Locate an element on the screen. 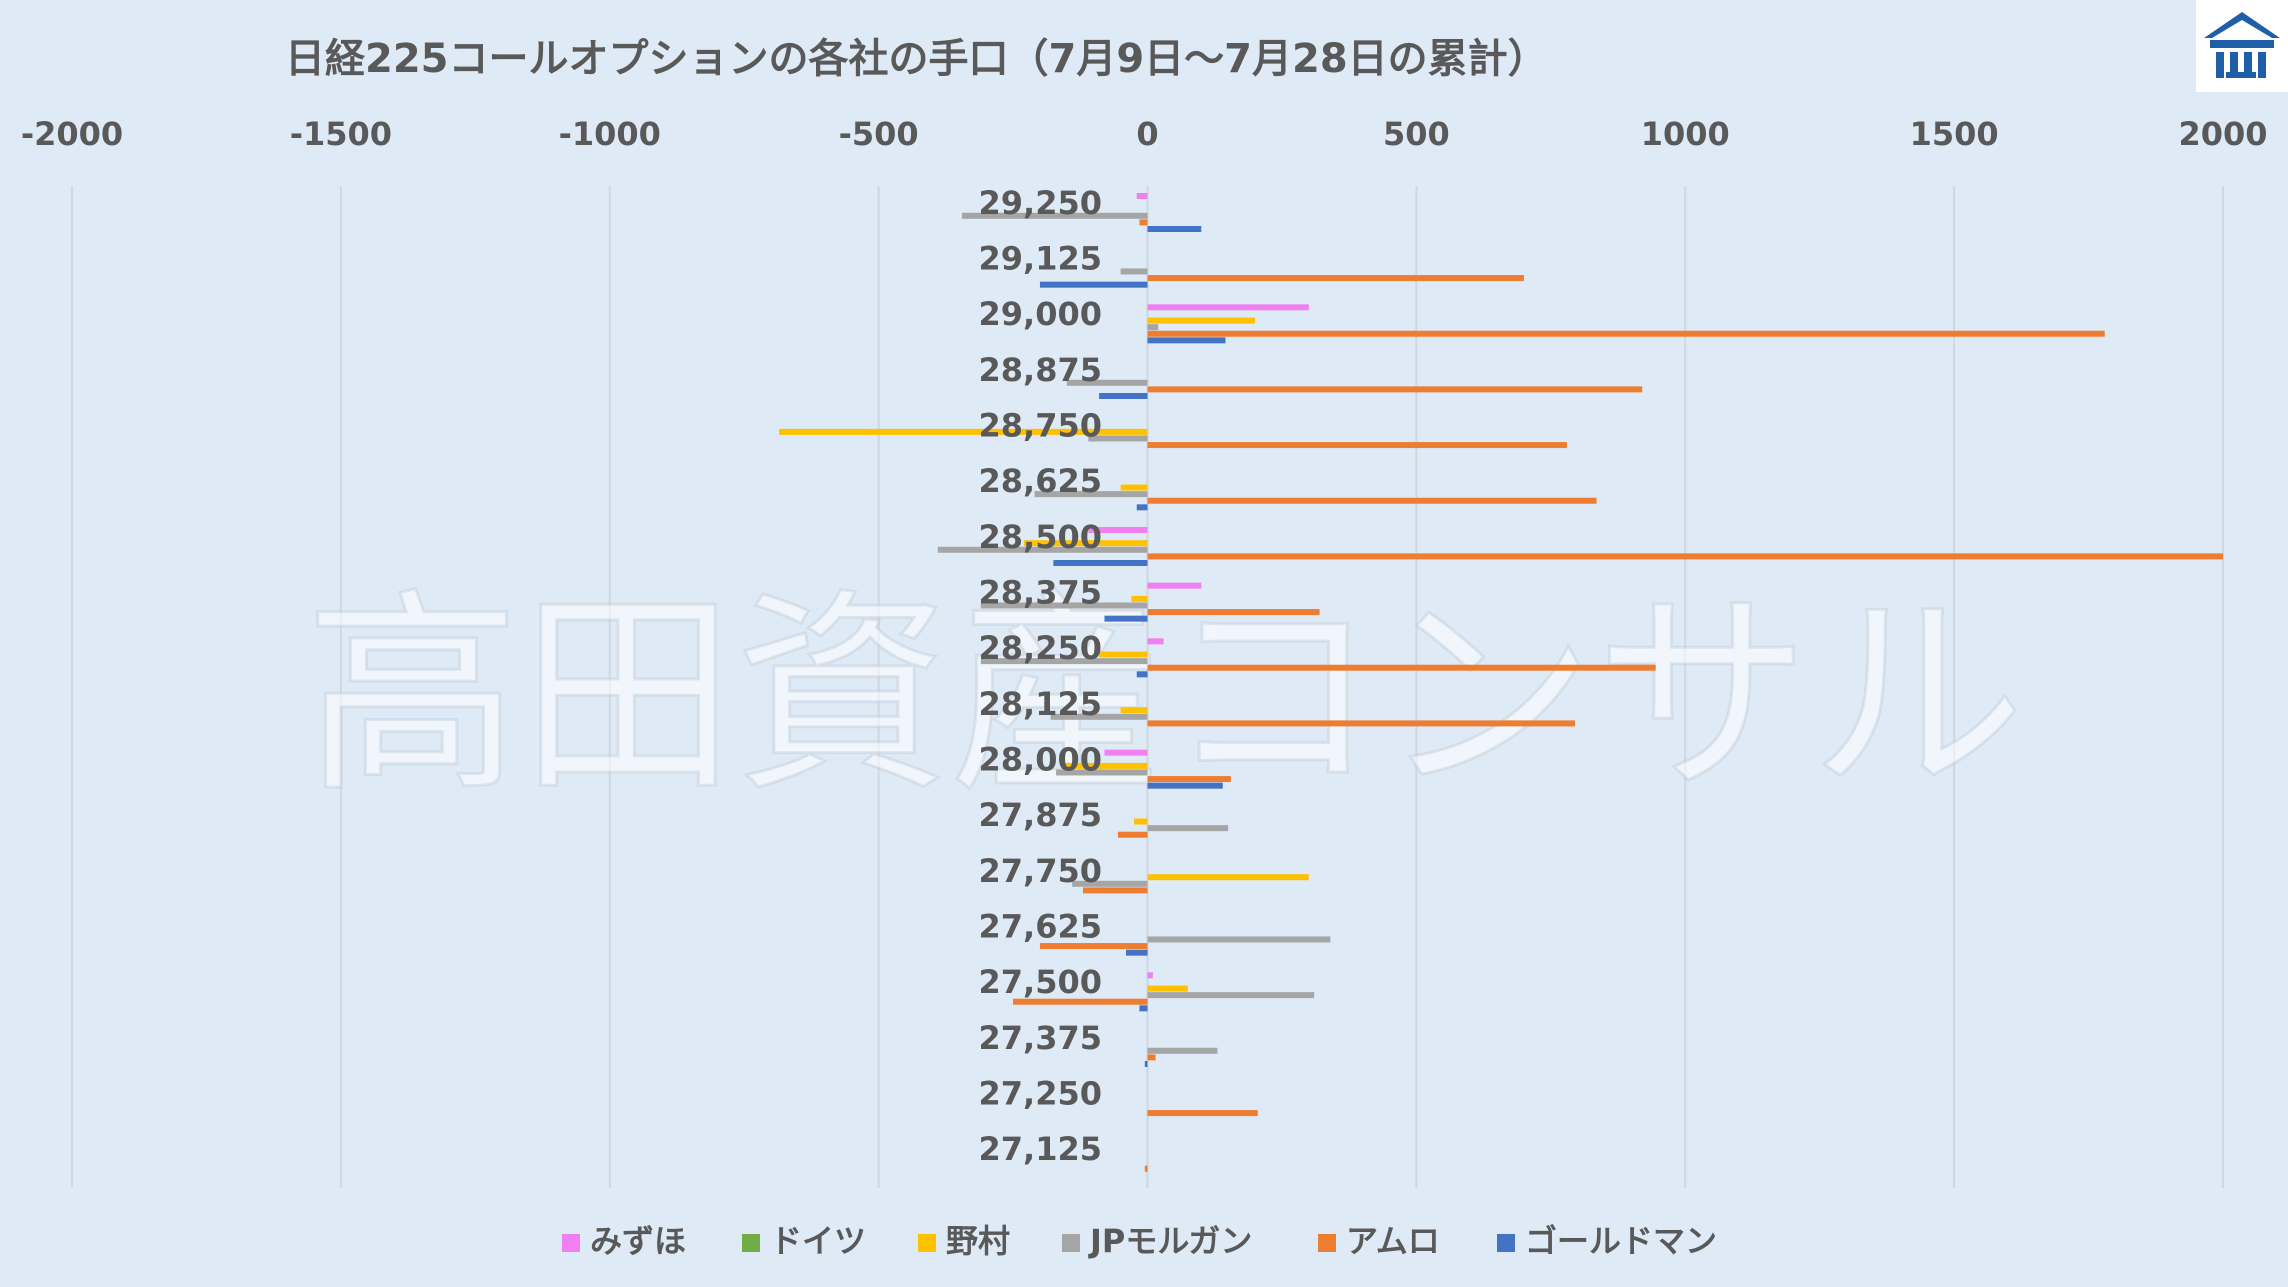 The image size is (2288, 1287). x-tick-label: 1000 is located at coordinates (1685, 134).